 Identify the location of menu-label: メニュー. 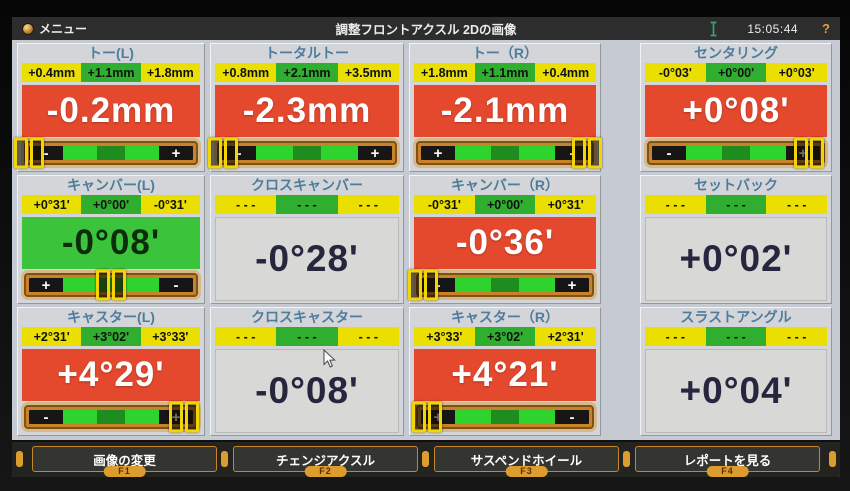
(63, 29).